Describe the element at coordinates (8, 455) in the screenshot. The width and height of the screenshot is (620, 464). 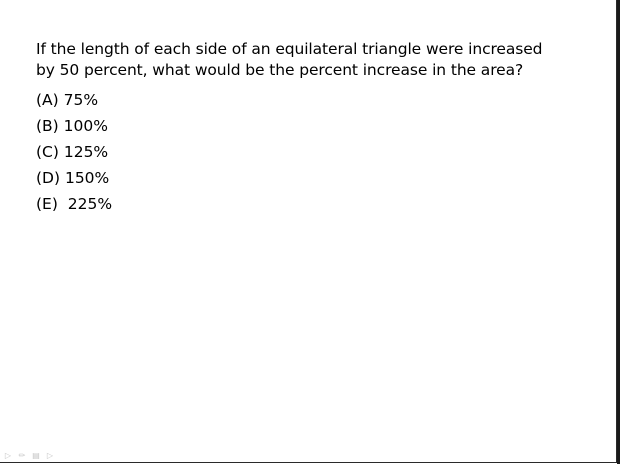
I see `pointer-icon: ▷` at that location.